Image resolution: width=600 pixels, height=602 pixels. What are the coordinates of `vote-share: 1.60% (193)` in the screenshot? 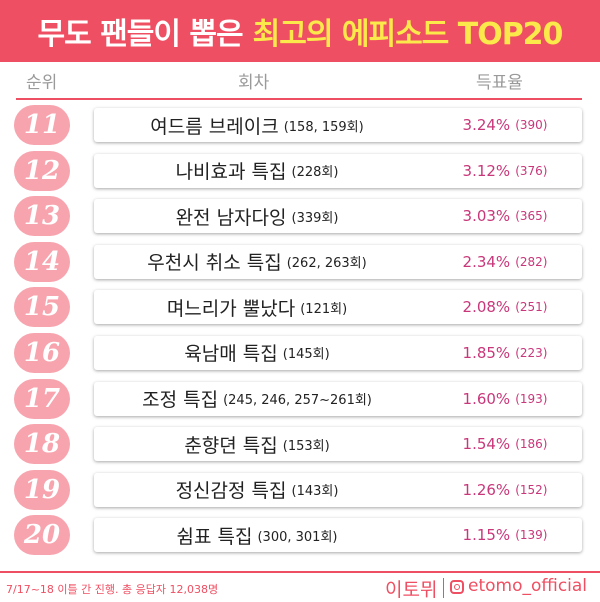 It's located at (505, 399).